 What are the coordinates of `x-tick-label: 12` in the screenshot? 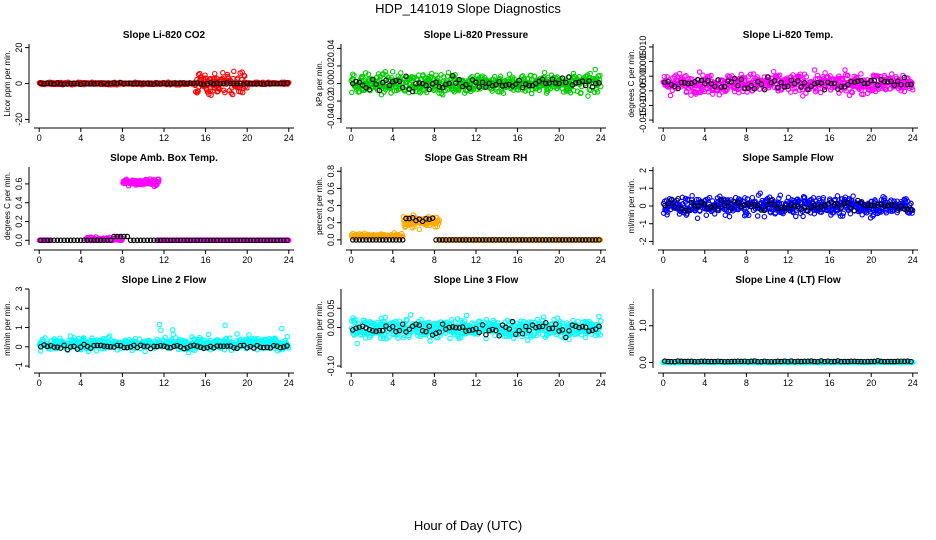 It's located at (476, 138).